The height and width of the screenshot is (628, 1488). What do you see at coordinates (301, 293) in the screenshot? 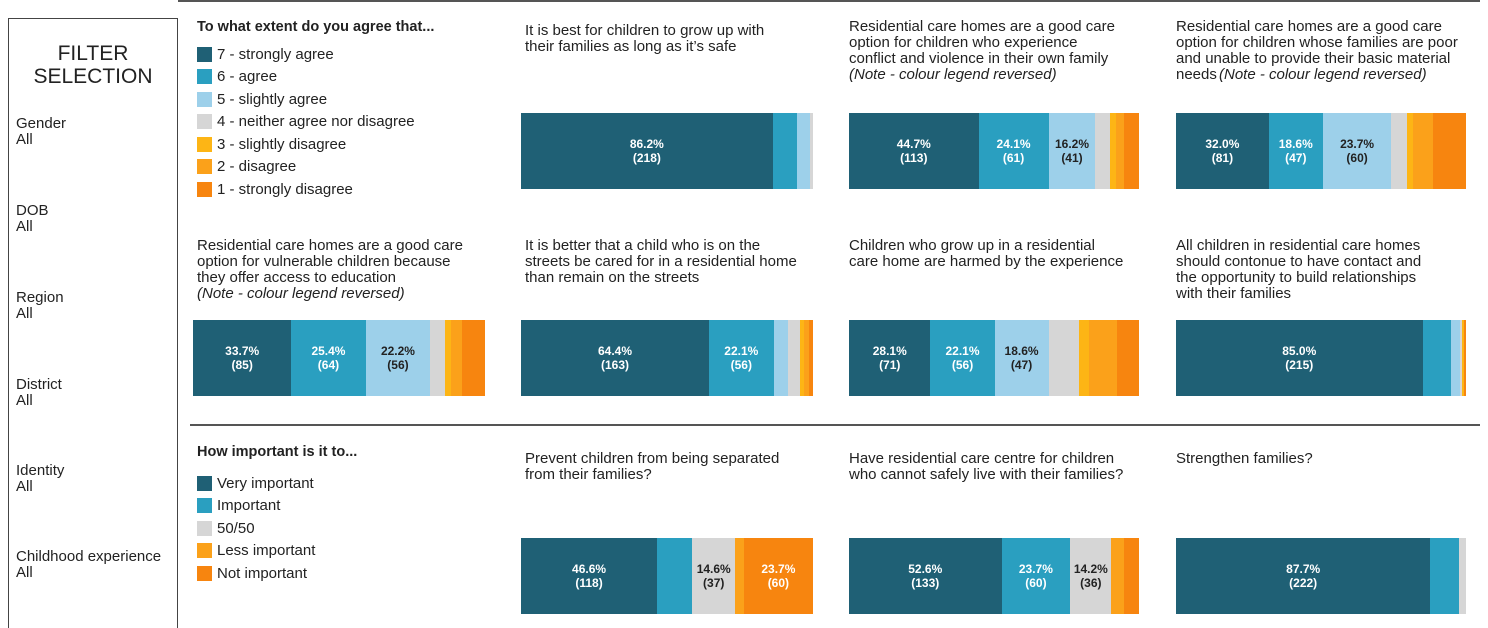
I see `question-note: (Note - colour legend reversed)` at bounding box center [301, 293].